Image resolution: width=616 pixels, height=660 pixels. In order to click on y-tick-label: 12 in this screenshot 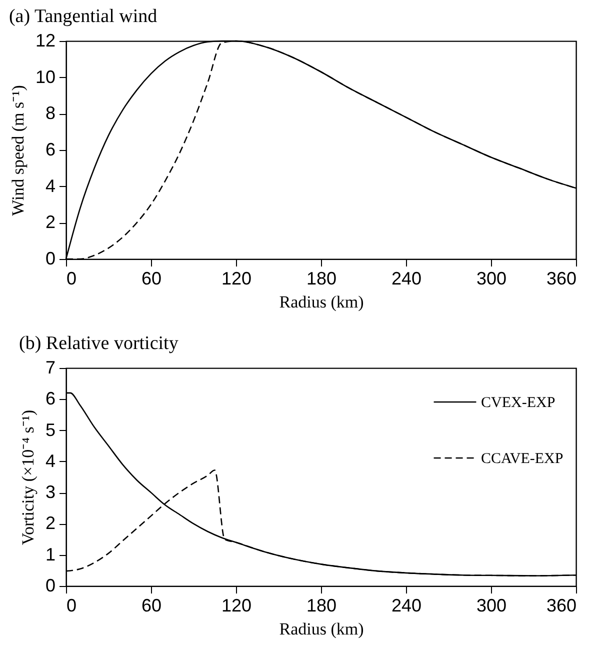, I will do `click(45, 40)`.